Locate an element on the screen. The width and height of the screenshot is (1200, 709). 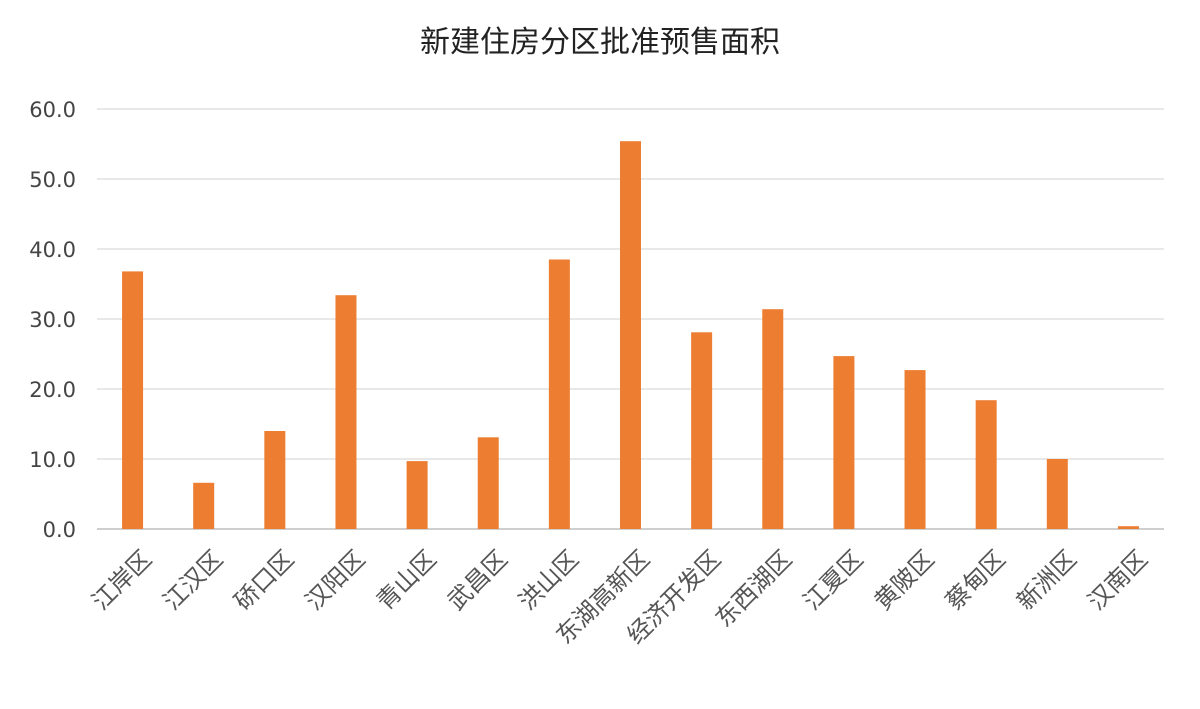
x-tick-label: 新洲区 is located at coordinates (1046, 580).